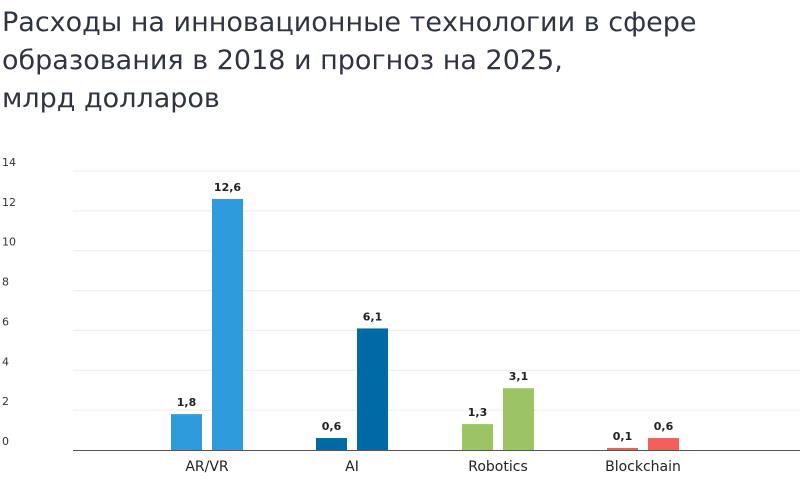 The image size is (800, 480). I want to click on y-tick-label: 0, so click(5, 441).